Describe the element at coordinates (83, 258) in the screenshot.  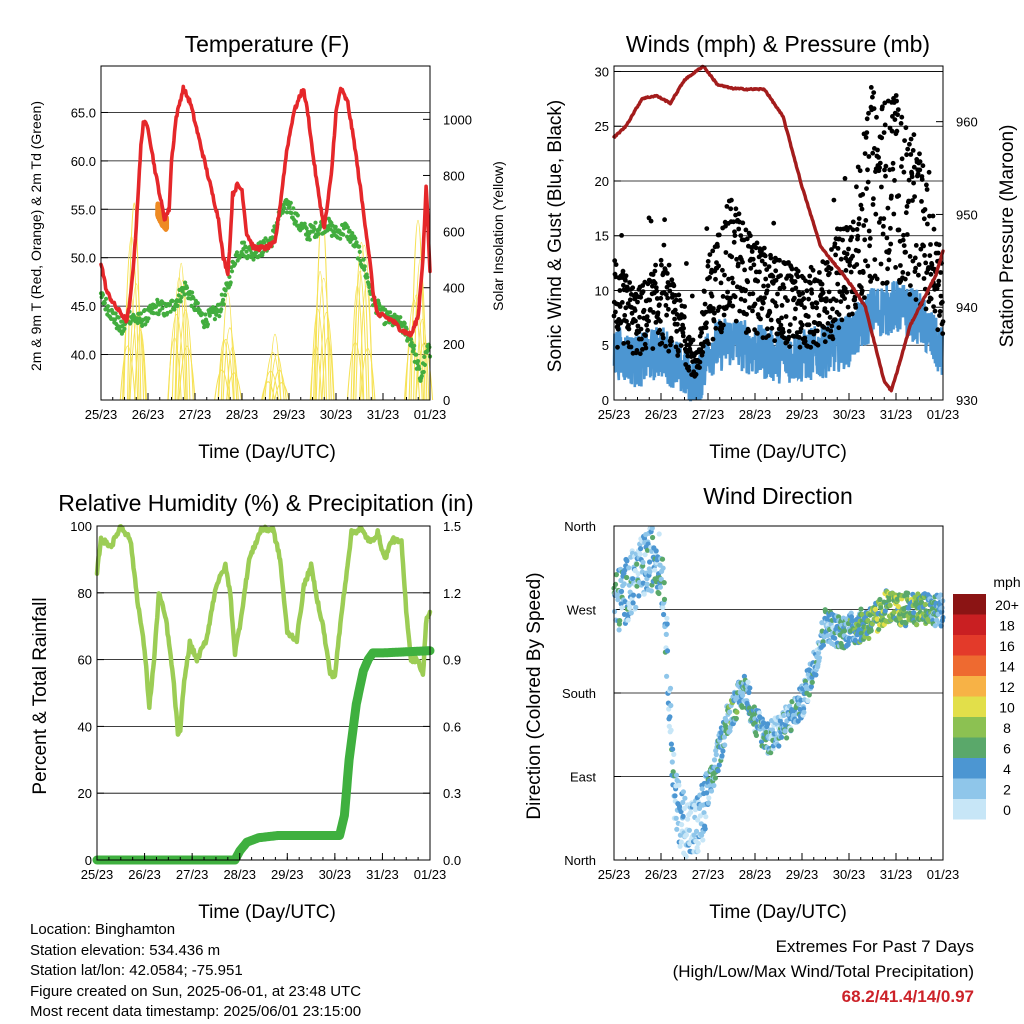
I see `temperature-ytick-label: 50.0` at that location.